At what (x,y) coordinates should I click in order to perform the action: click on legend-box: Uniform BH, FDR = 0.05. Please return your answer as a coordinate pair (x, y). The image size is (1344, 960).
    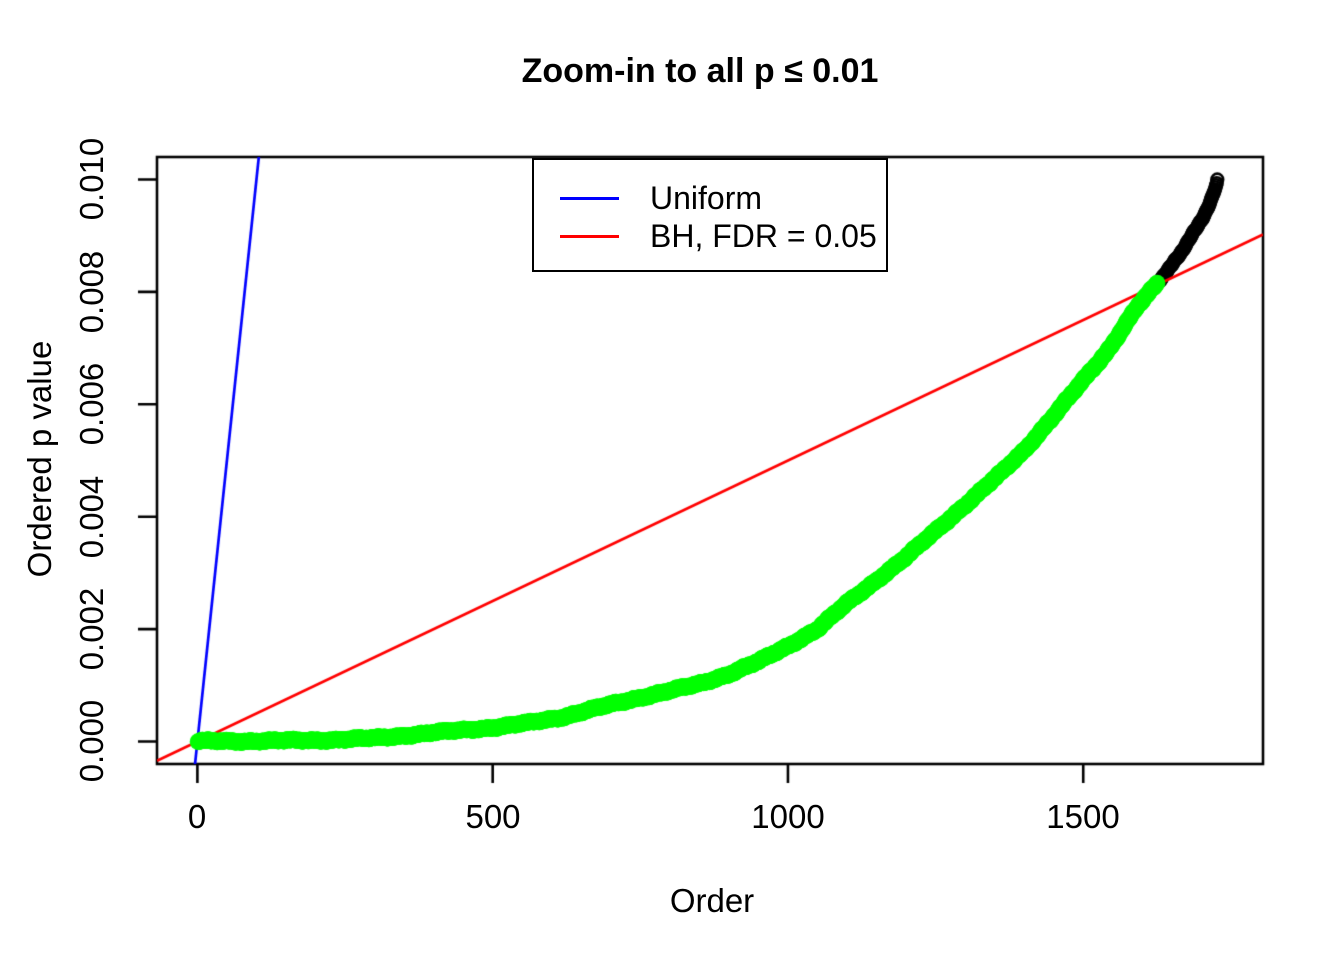
    Looking at the image, I should click on (710, 215).